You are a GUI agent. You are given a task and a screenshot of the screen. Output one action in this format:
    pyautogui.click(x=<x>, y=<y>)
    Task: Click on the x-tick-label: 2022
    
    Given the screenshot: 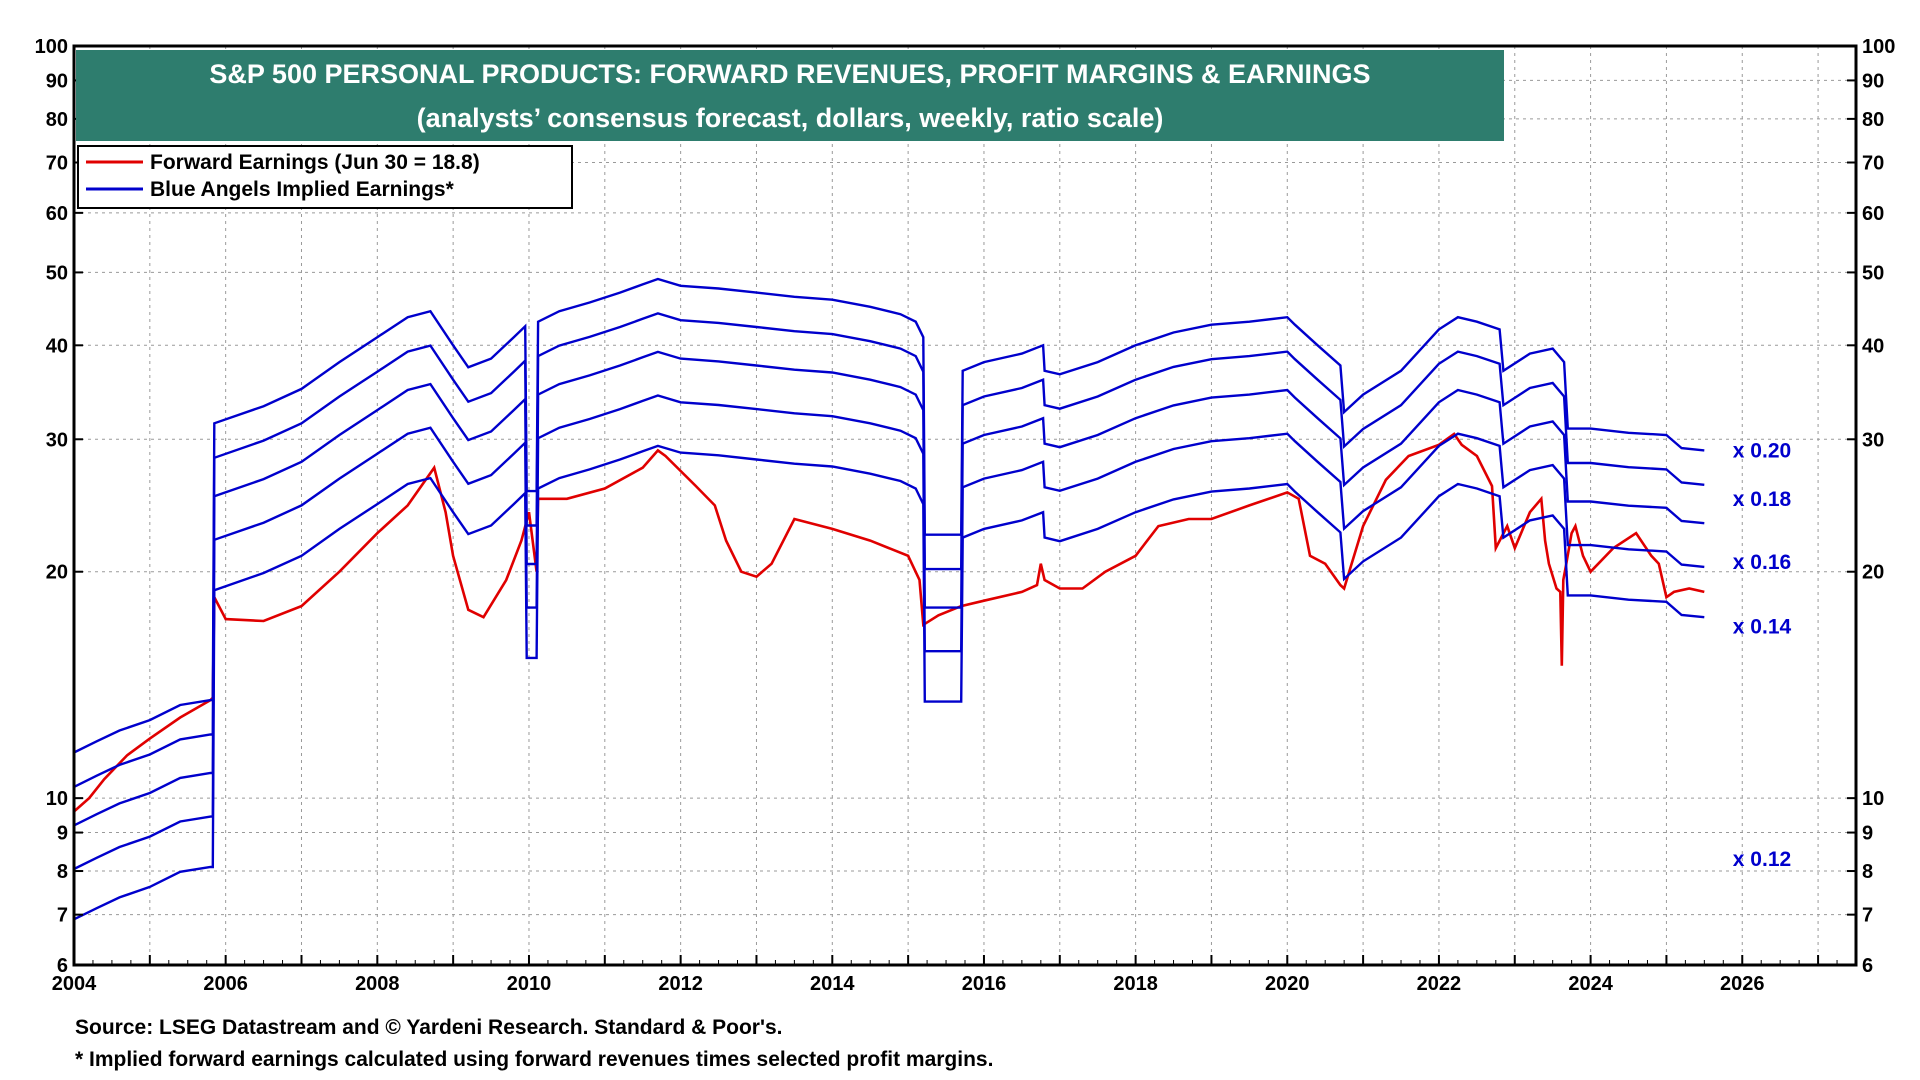 What is the action you would take?
    pyautogui.click(x=1439, y=984)
    